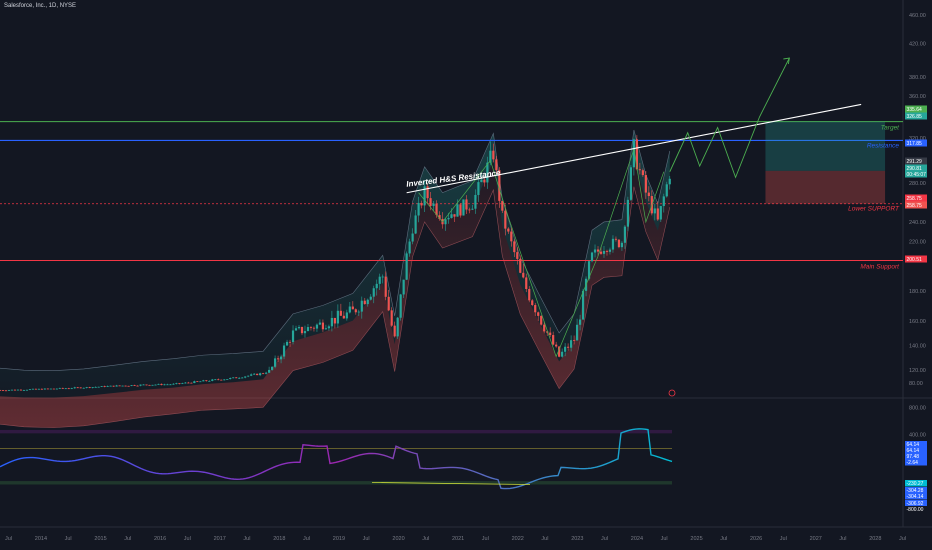 This screenshot has width=932, height=550. What do you see at coordinates (634, 148) in the screenshot?
I see `hs-resistance-trendline` at bounding box center [634, 148].